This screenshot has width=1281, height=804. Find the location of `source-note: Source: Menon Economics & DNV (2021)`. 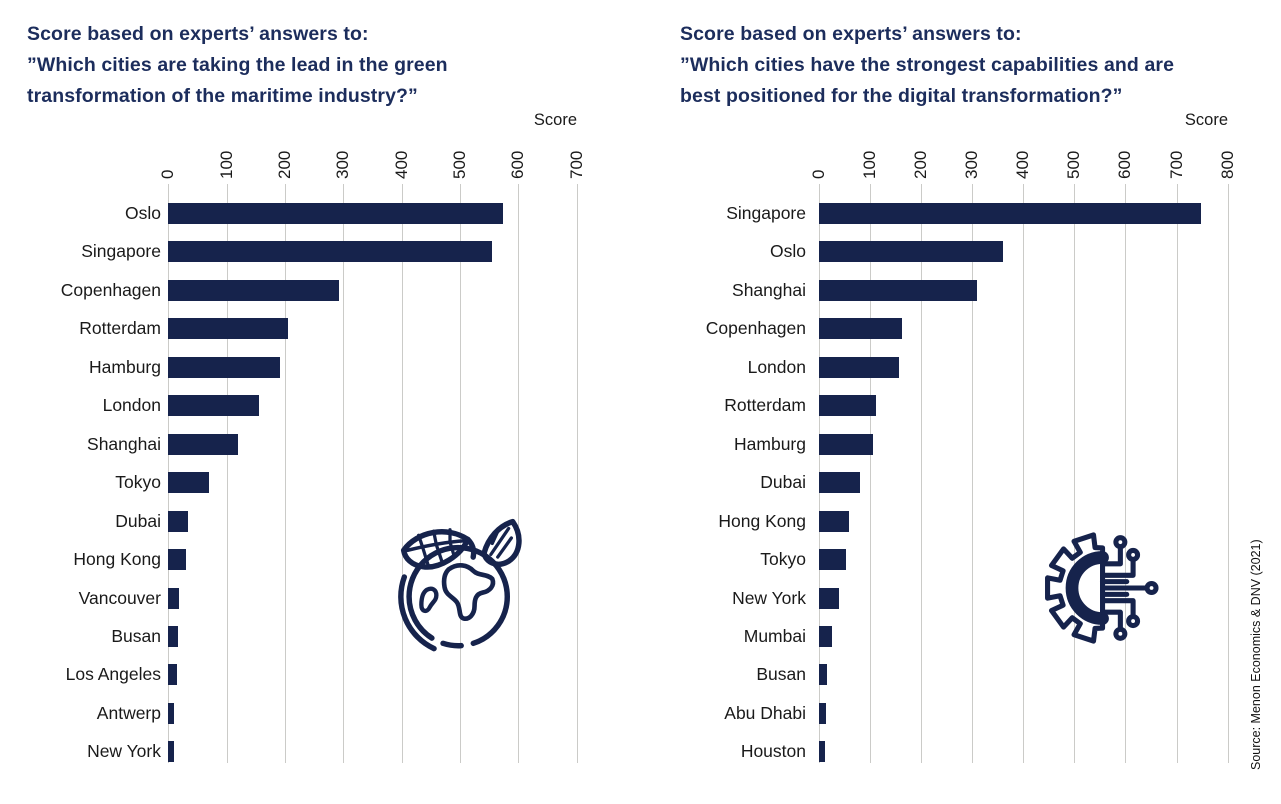

source-note: Source: Menon Economics & DNV (2021) is located at coordinates (1256, 654).